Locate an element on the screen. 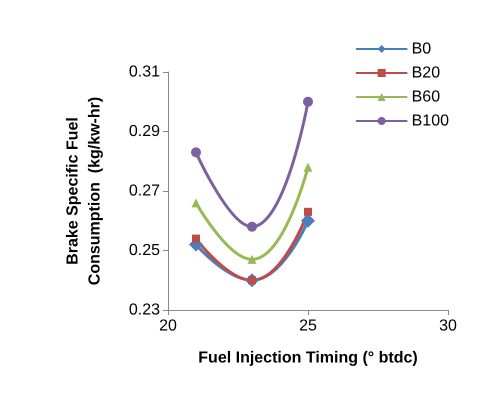 Image resolution: width=482 pixels, height=412 pixels. y-tick-label: 0.25 is located at coordinates (144, 250).